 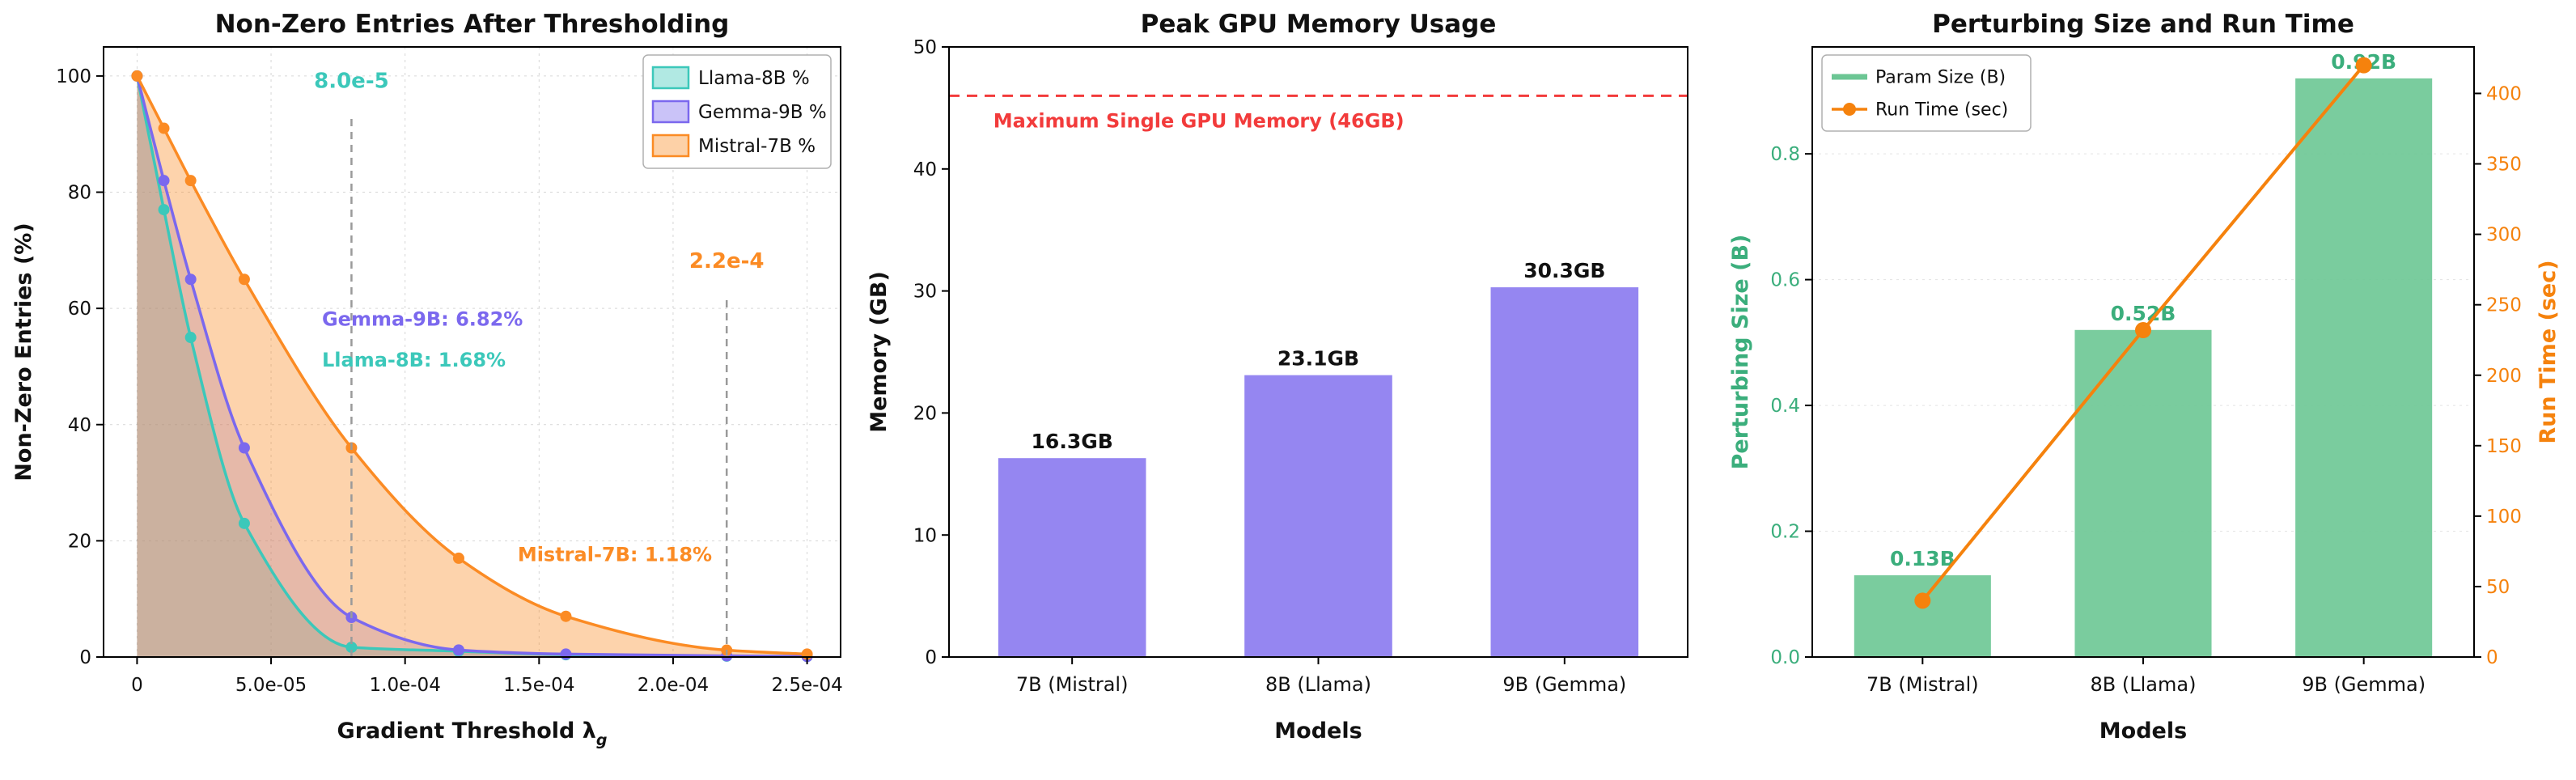 I want to click on bar-value-label: 0.13B, so click(x=1922, y=558).